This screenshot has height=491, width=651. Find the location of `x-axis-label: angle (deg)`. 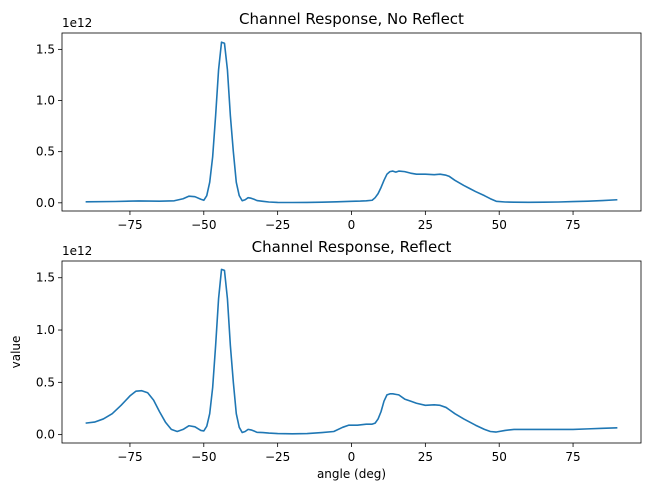

x-axis-label: angle (deg) is located at coordinates (351, 474).